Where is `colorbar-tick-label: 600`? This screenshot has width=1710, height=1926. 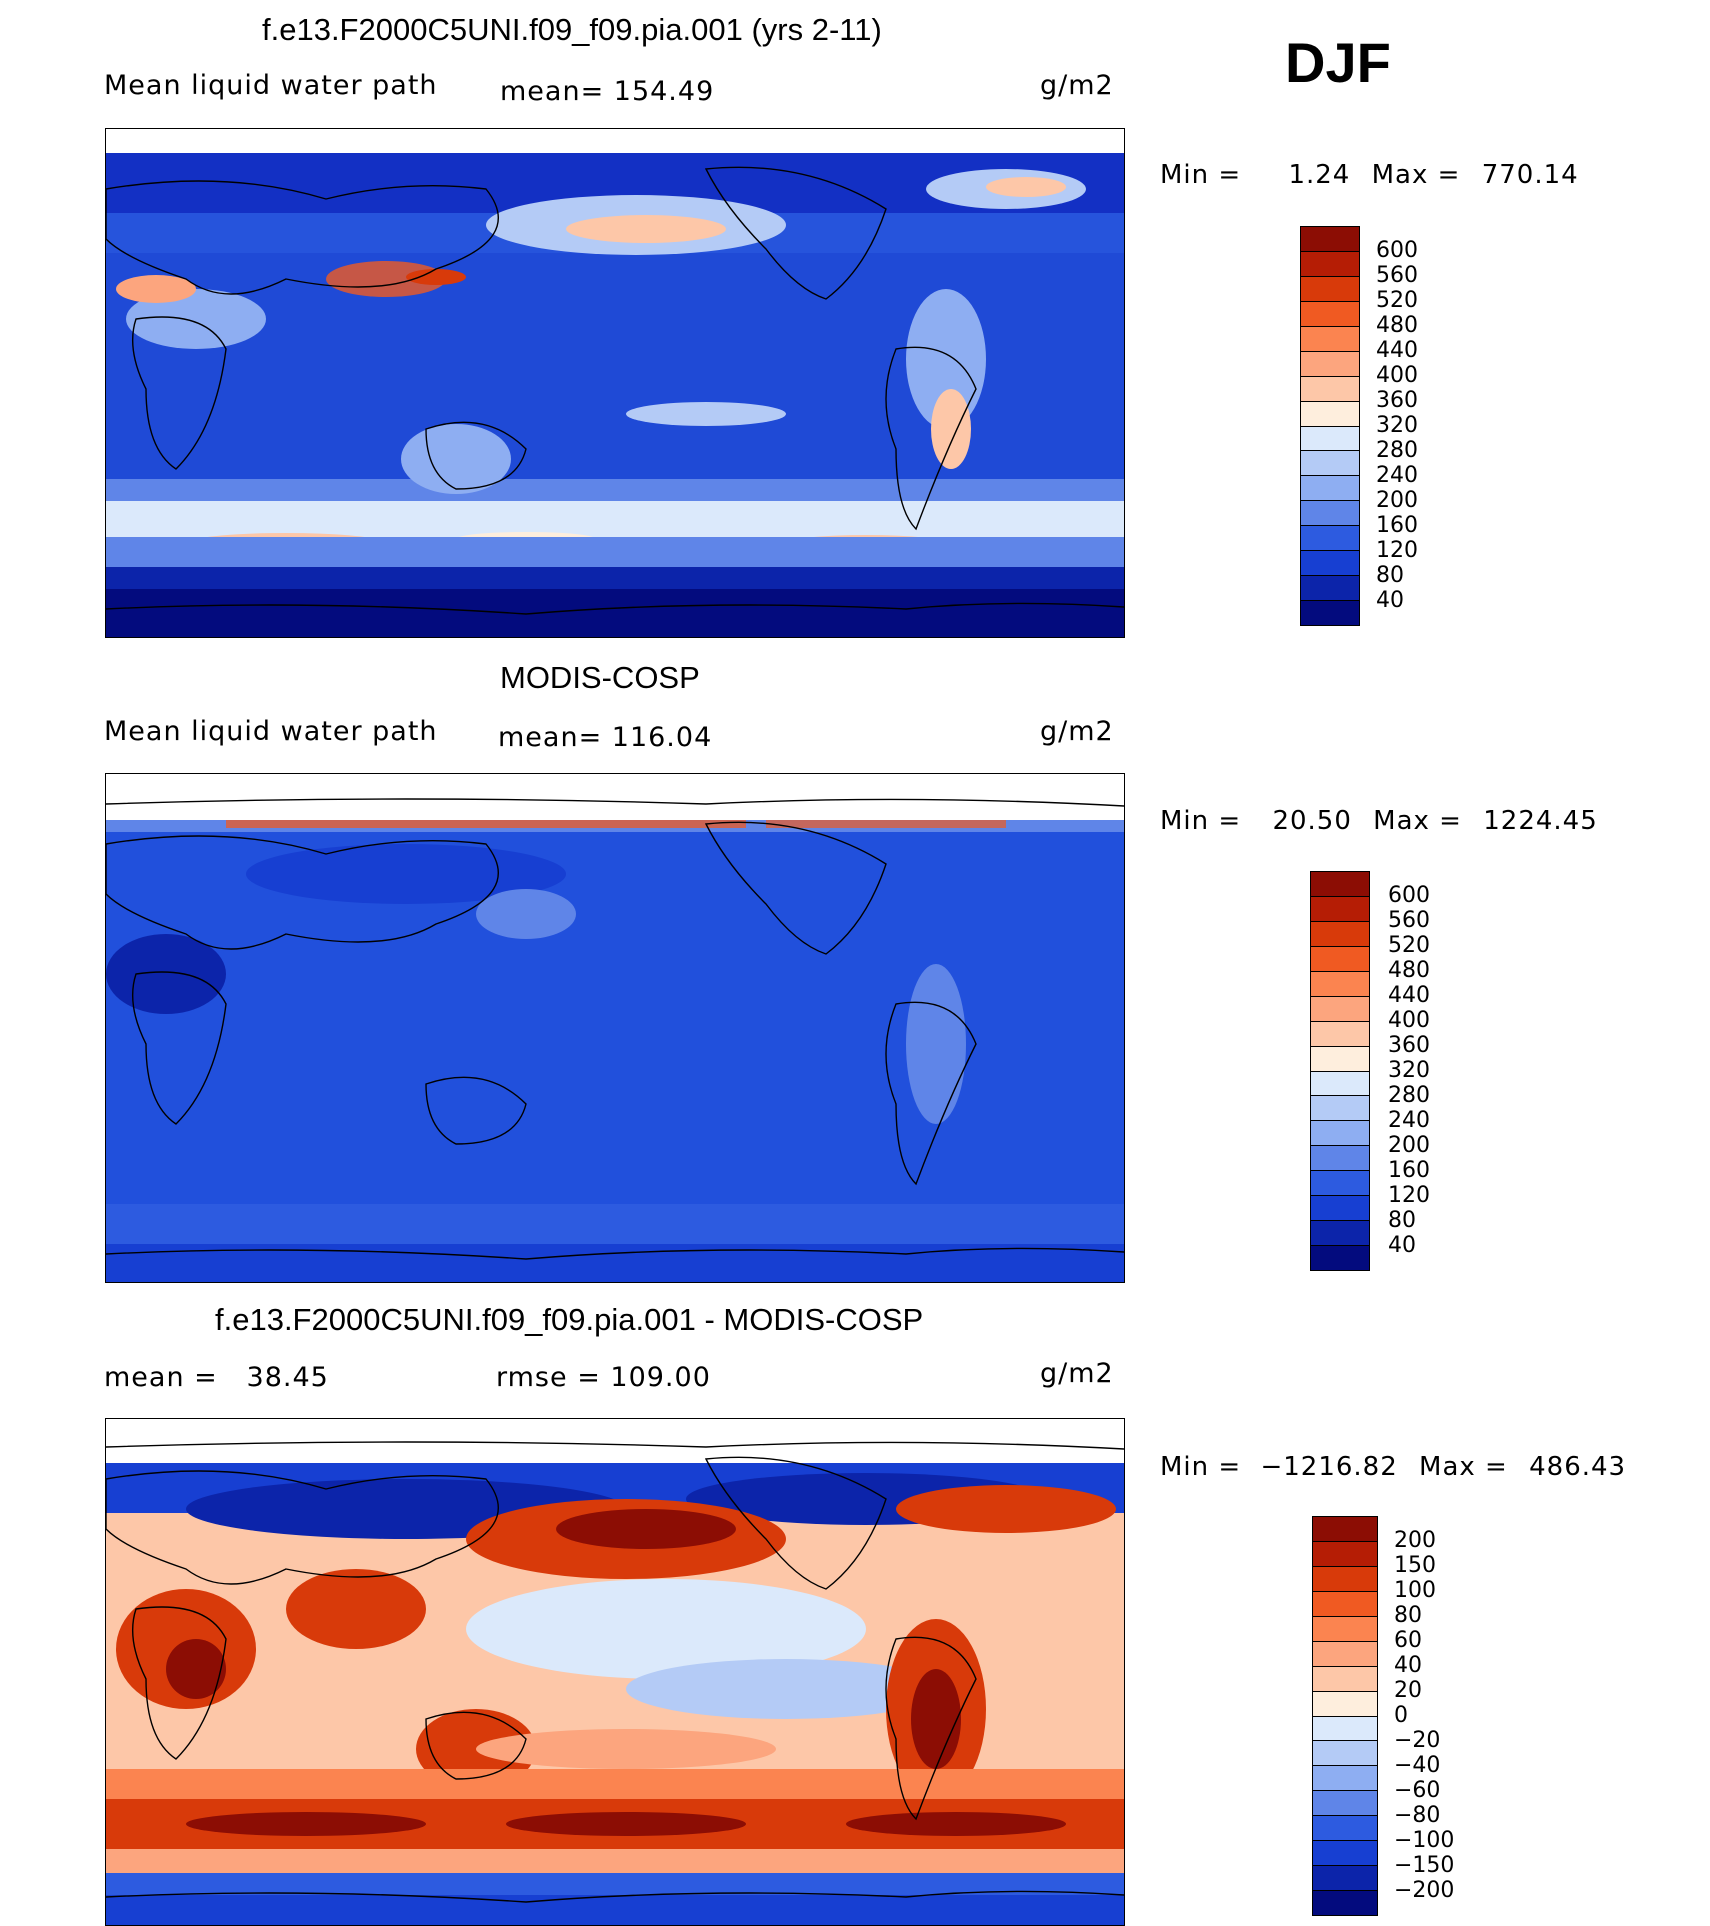 colorbar-tick-label: 600 is located at coordinates (1397, 250).